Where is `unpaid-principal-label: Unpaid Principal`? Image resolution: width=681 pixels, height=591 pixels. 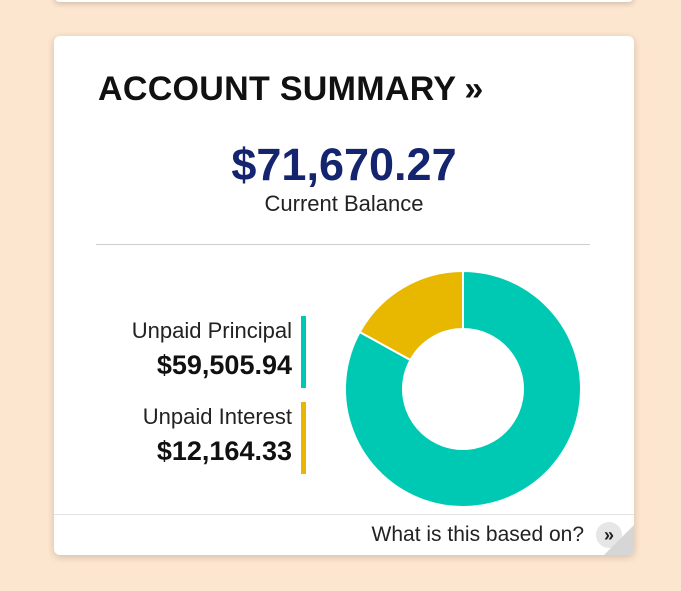 unpaid-principal-label: Unpaid Principal is located at coordinates (211, 330).